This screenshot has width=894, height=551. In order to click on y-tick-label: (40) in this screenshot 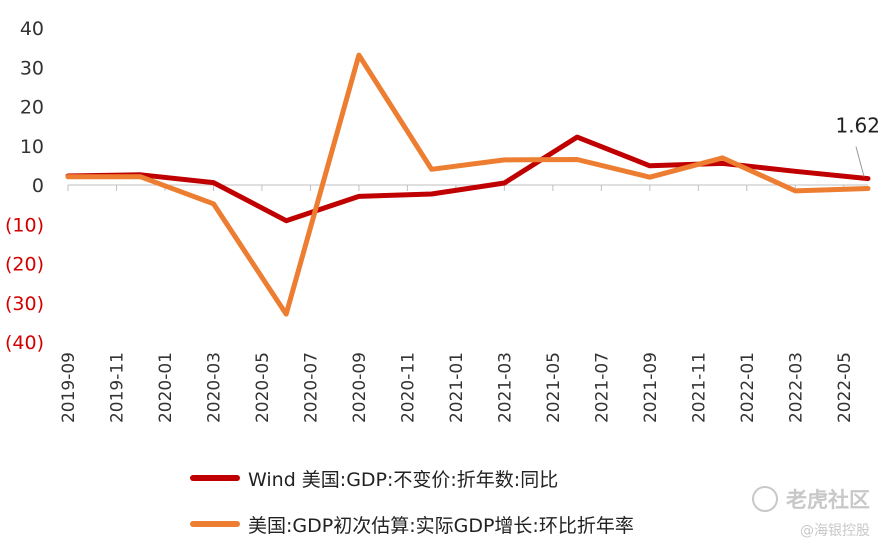, I will do `click(24, 343)`.